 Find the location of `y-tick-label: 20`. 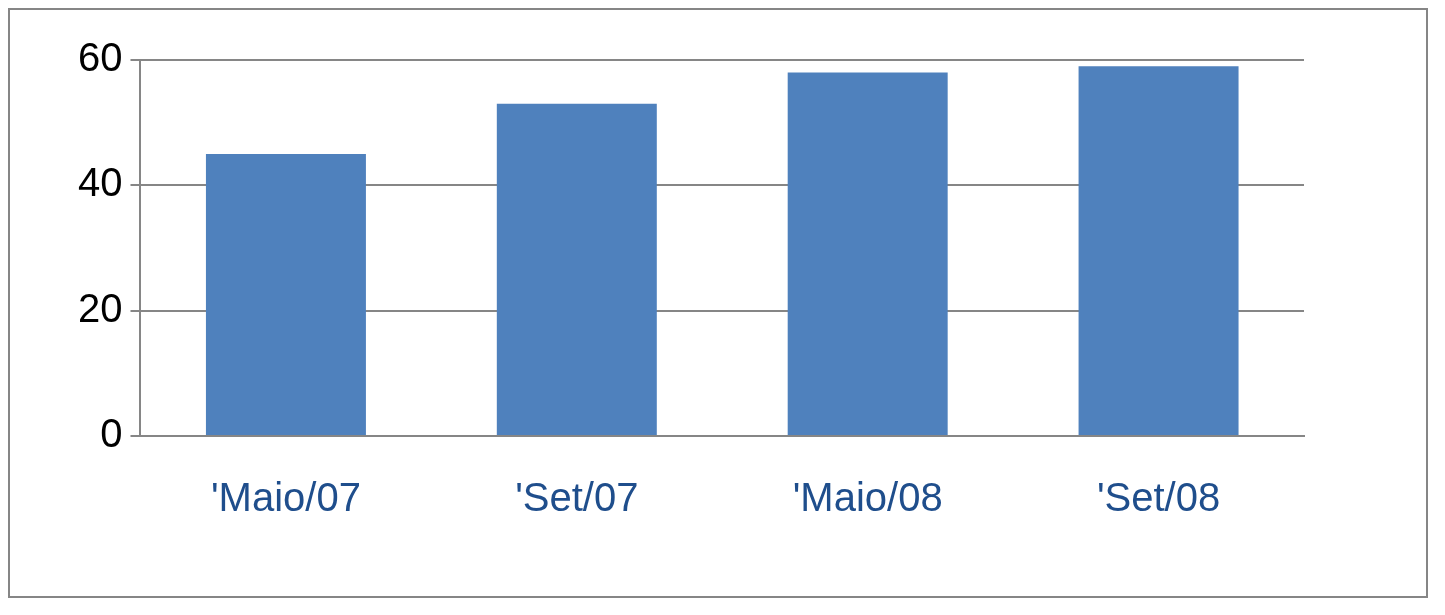

y-tick-label: 20 is located at coordinates (100, 307).